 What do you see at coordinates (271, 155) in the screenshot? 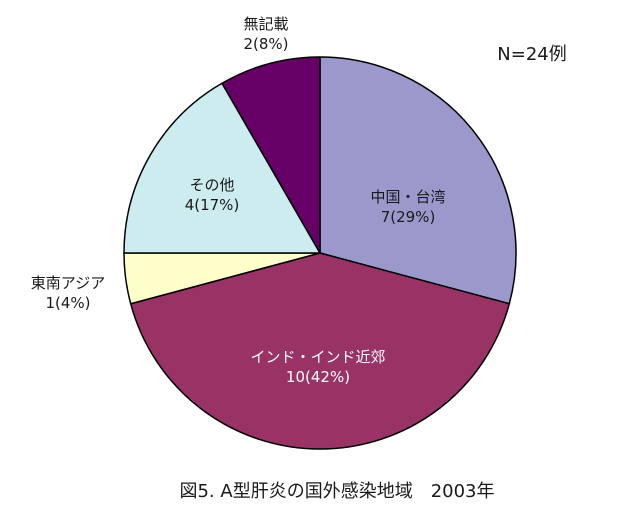
I see `slice-no-entry` at bounding box center [271, 155].